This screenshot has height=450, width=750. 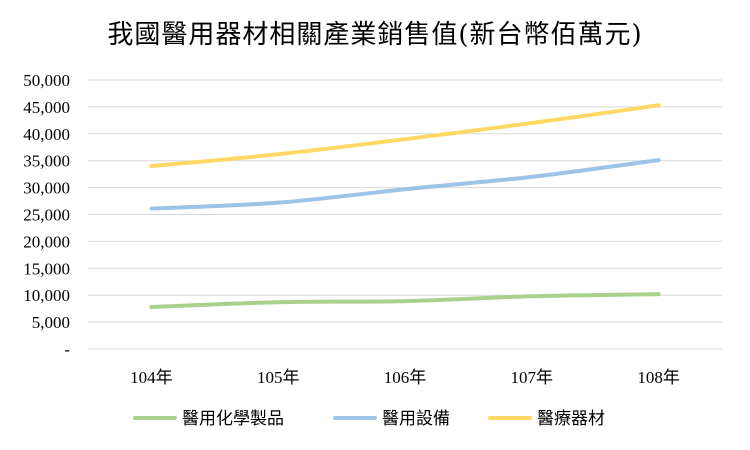 I want to click on x-tick-label: 106年, so click(x=405, y=377).